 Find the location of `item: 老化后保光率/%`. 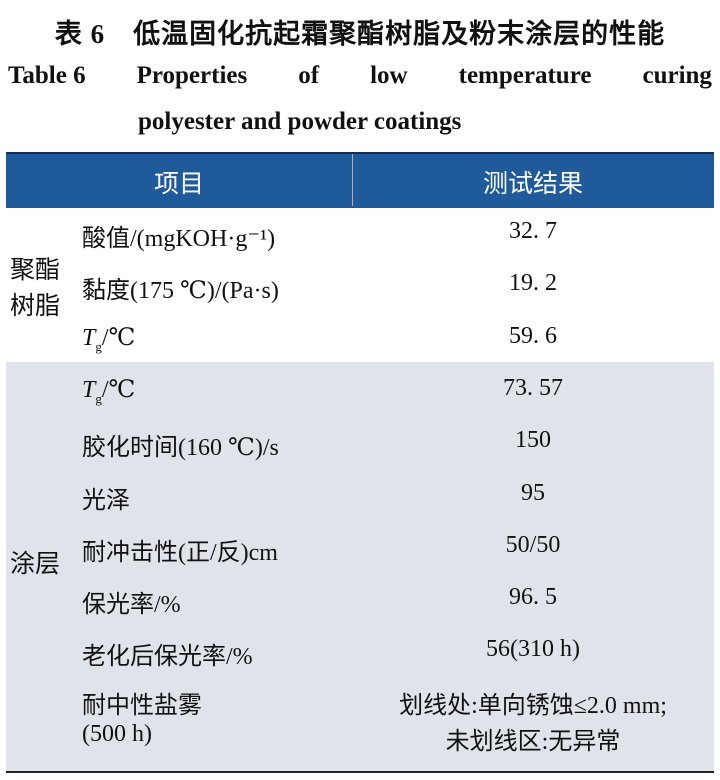

item: 老化后保光率/% is located at coordinates (167, 657).